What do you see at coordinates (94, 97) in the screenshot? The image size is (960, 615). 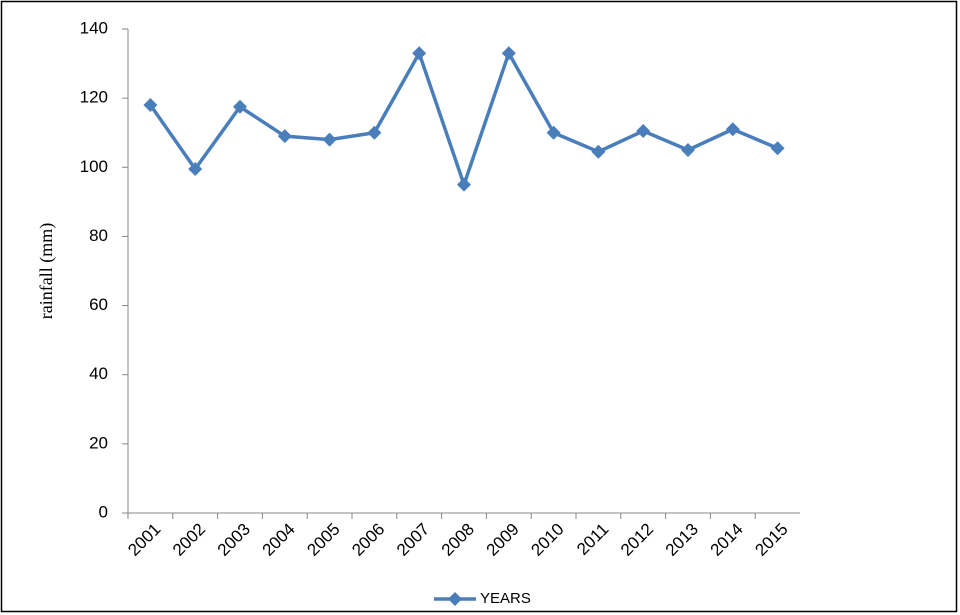 I see `y-tick-label: 120` at bounding box center [94, 97].